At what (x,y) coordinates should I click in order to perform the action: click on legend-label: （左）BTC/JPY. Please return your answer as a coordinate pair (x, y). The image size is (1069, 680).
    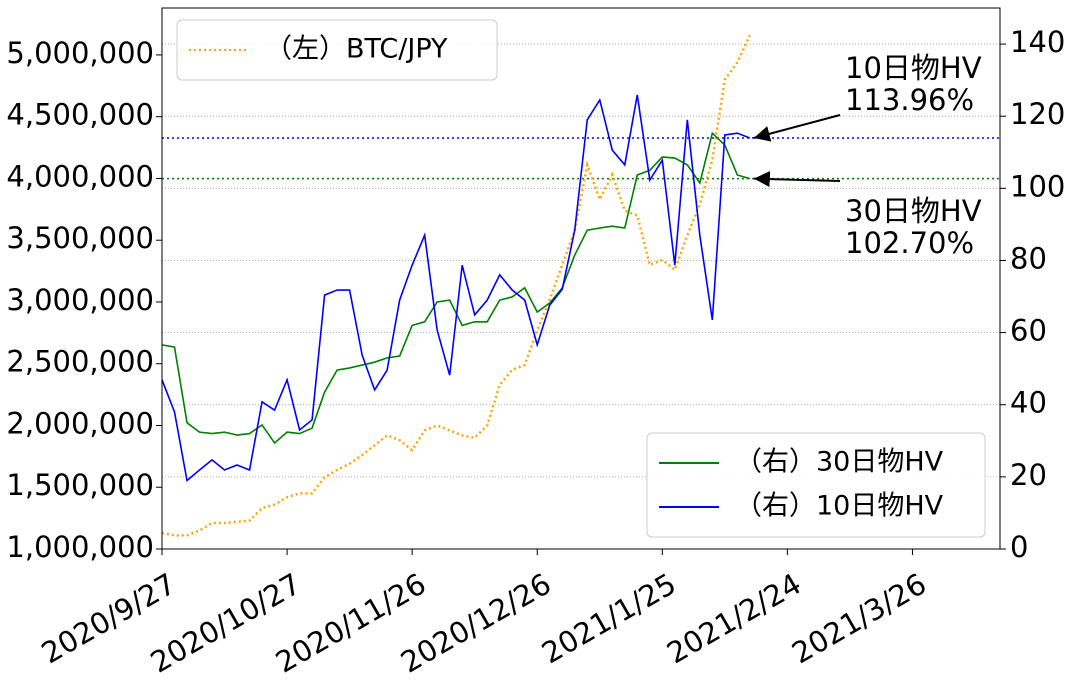
    Looking at the image, I should click on (356, 49).